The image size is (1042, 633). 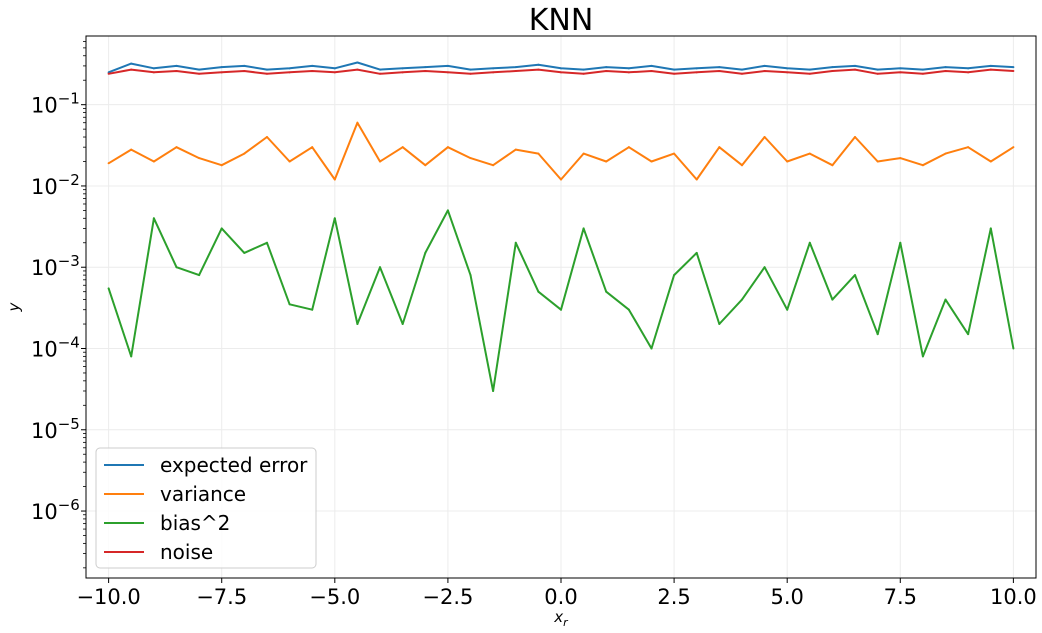 What do you see at coordinates (58, 305) in the screenshot?
I see `y-axis: 10−610−510−410−310−210−1` at bounding box center [58, 305].